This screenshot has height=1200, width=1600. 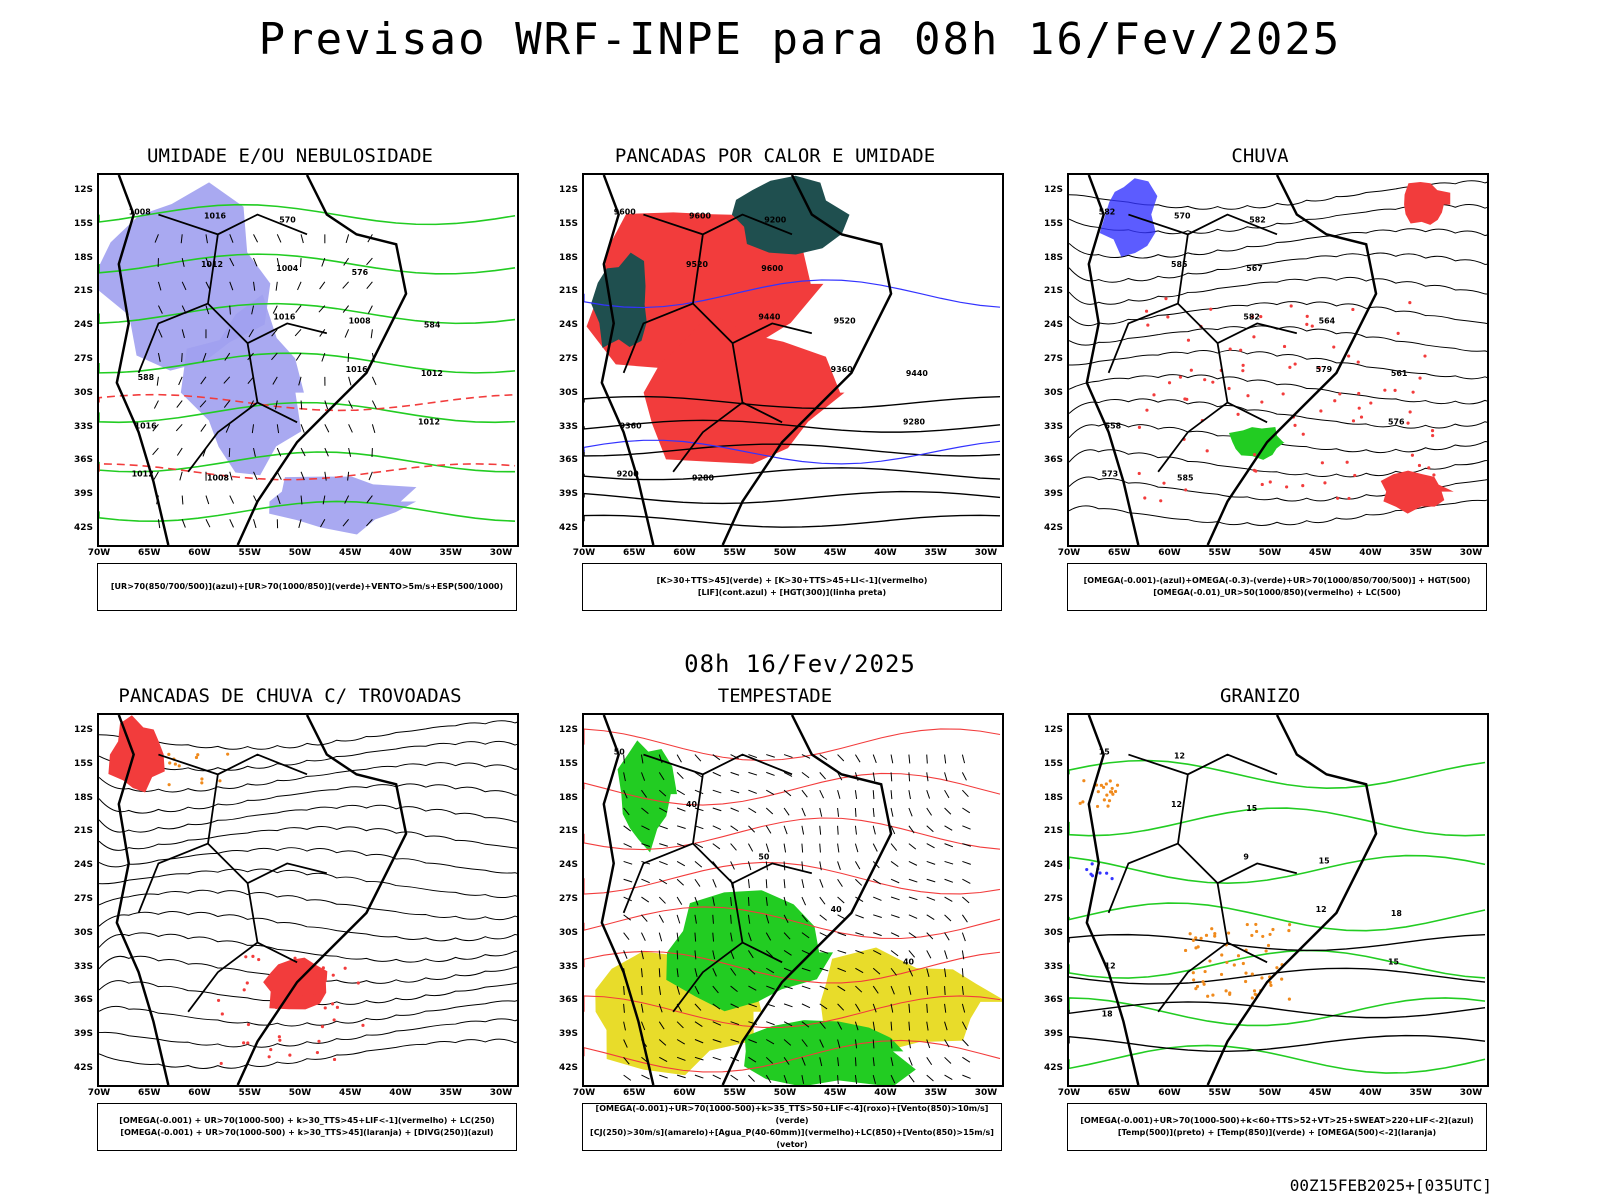 What do you see at coordinates (307, 313) in the screenshot?
I see `humidity-green-contour` at bounding box center [307, 313].